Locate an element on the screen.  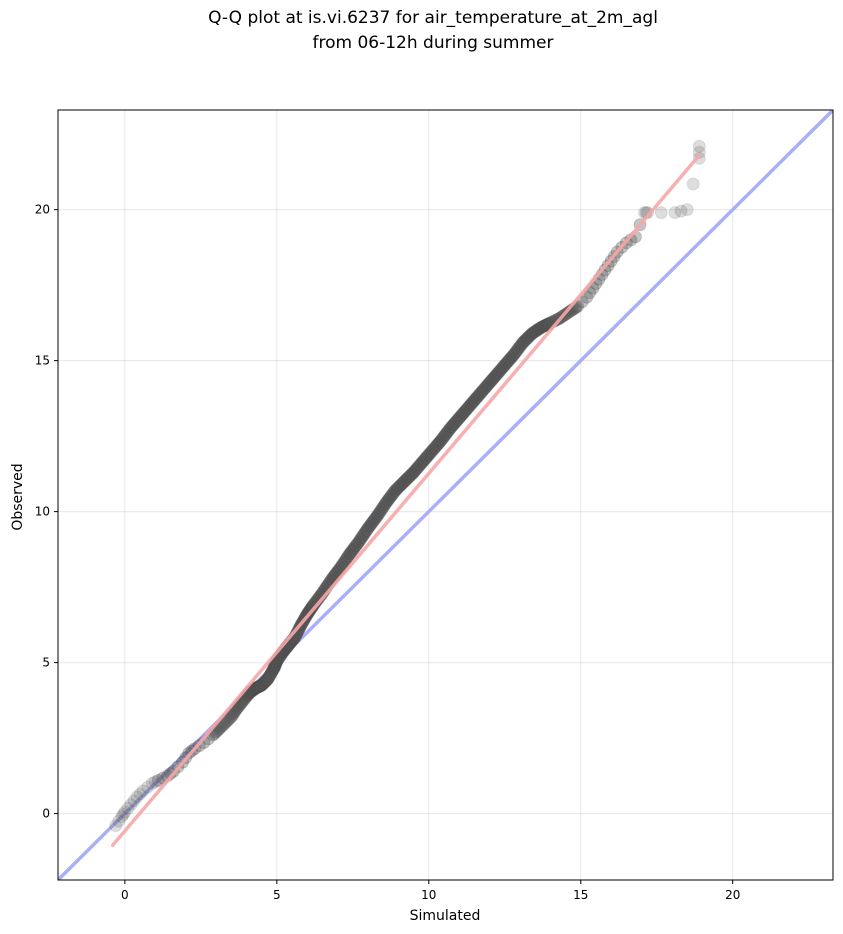
x-axis-ticks: 0 5 10 15 20 is located at coordinates (430, 891).